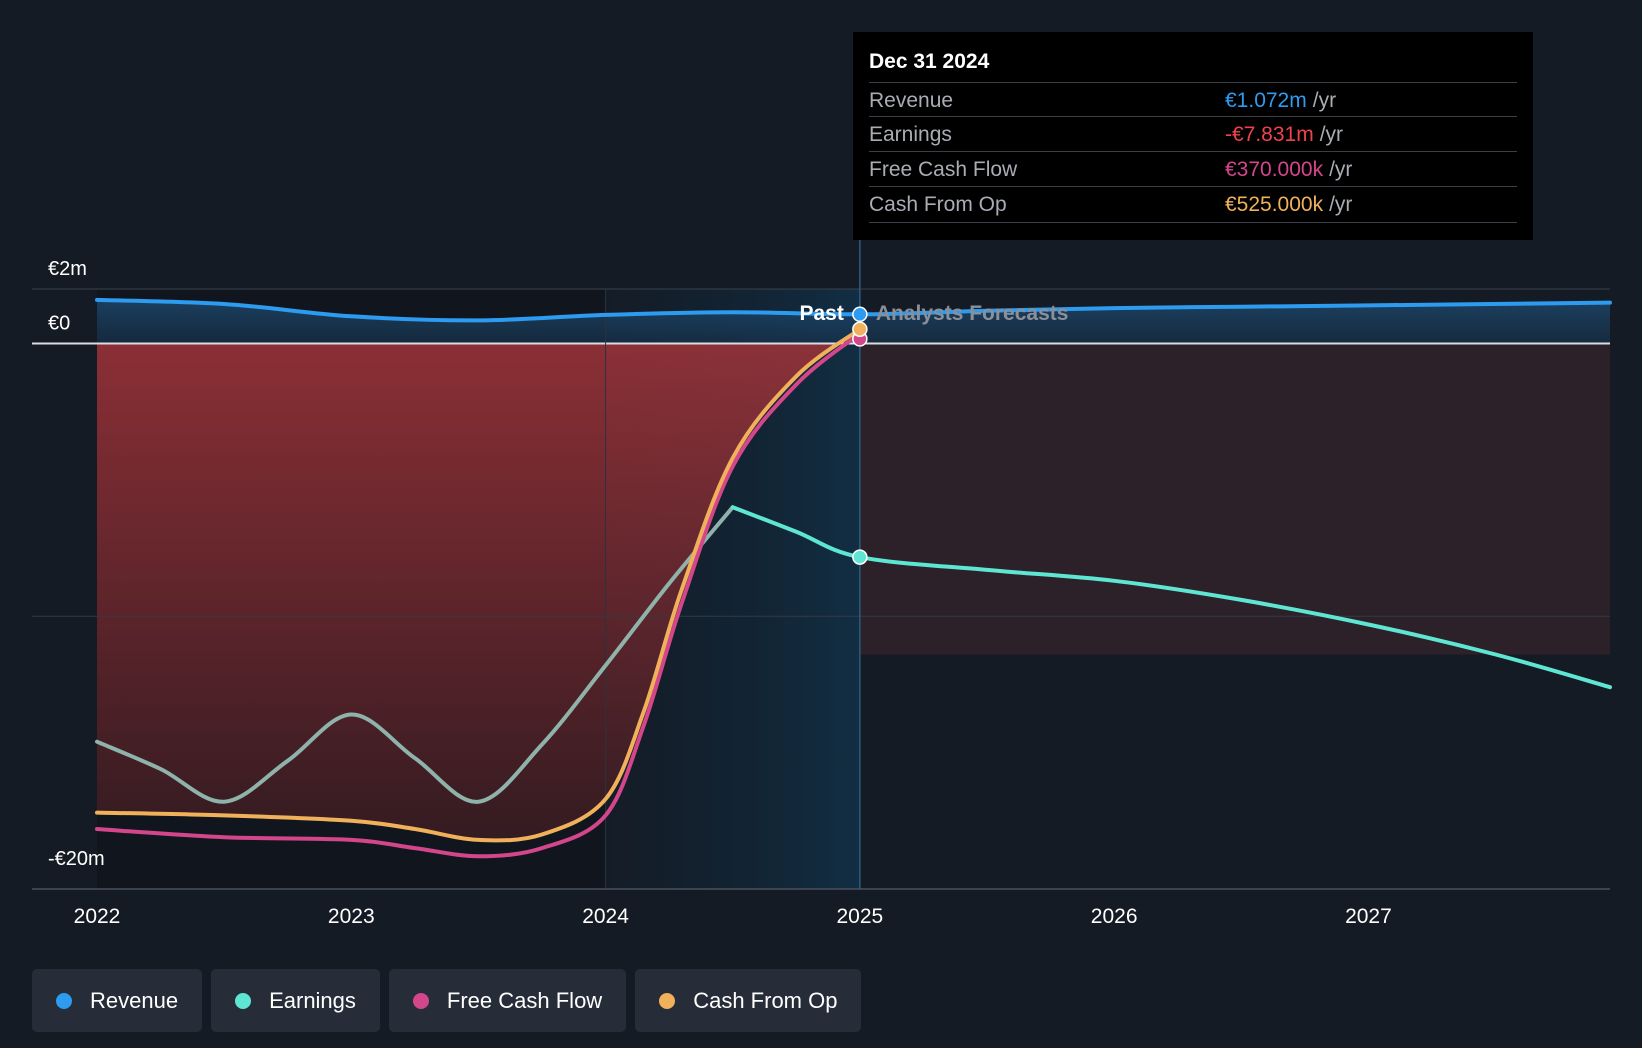  What do you see at coordinates (243, 1000) in the screenshot?
I see `earnings-dot-icon` at bounding box center [243, 1000].